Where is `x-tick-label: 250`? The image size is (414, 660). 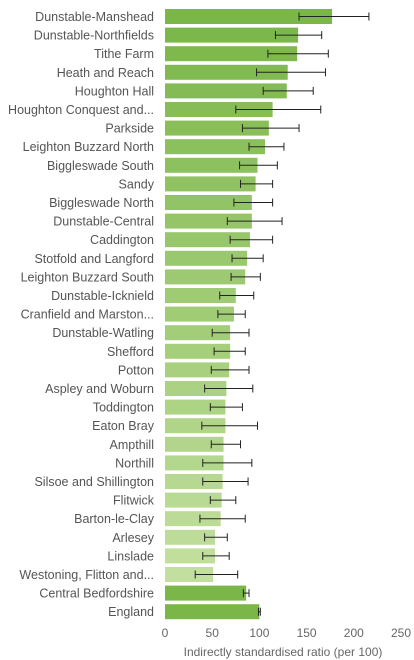
x-tick-label: 250 is located at coordinates (401, 633).